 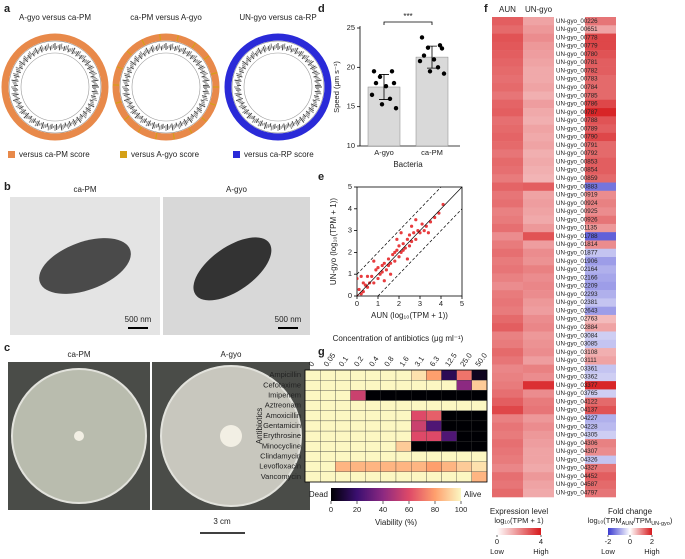 I want to click on x-axis-title: AUN (log₁₀(TPM + 1)), so click(x=409, y=315).